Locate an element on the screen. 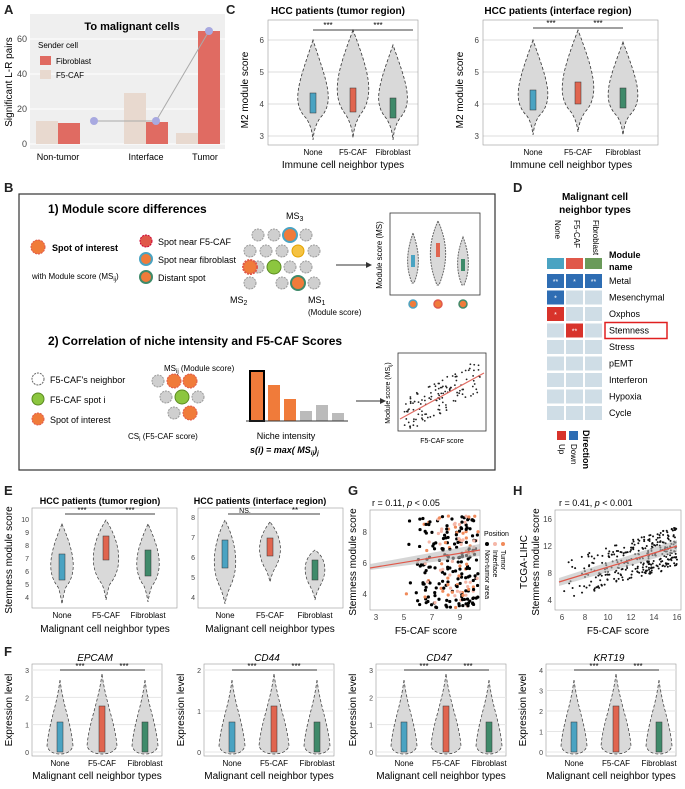 This screenshot has width=685, height=789. with-ms-sub: ij is located at coordinates (114, 280).